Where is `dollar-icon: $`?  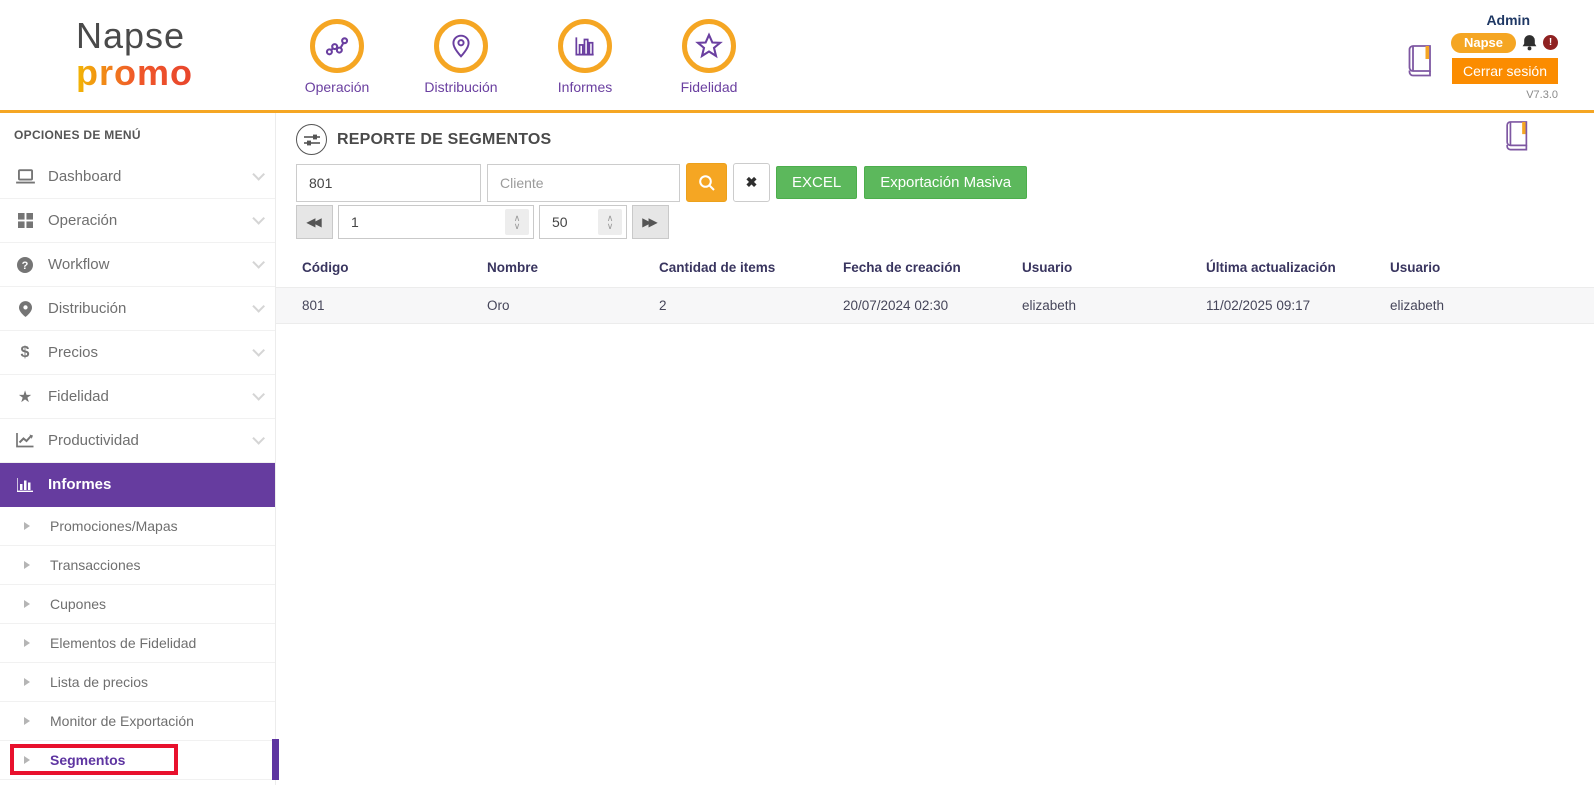
dollar-icon: $ is located at coordinates (25, 352).